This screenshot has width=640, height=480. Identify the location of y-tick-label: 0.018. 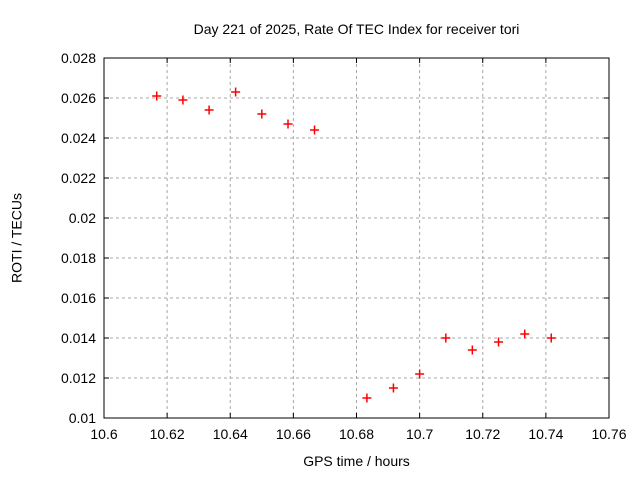
(78, 258).